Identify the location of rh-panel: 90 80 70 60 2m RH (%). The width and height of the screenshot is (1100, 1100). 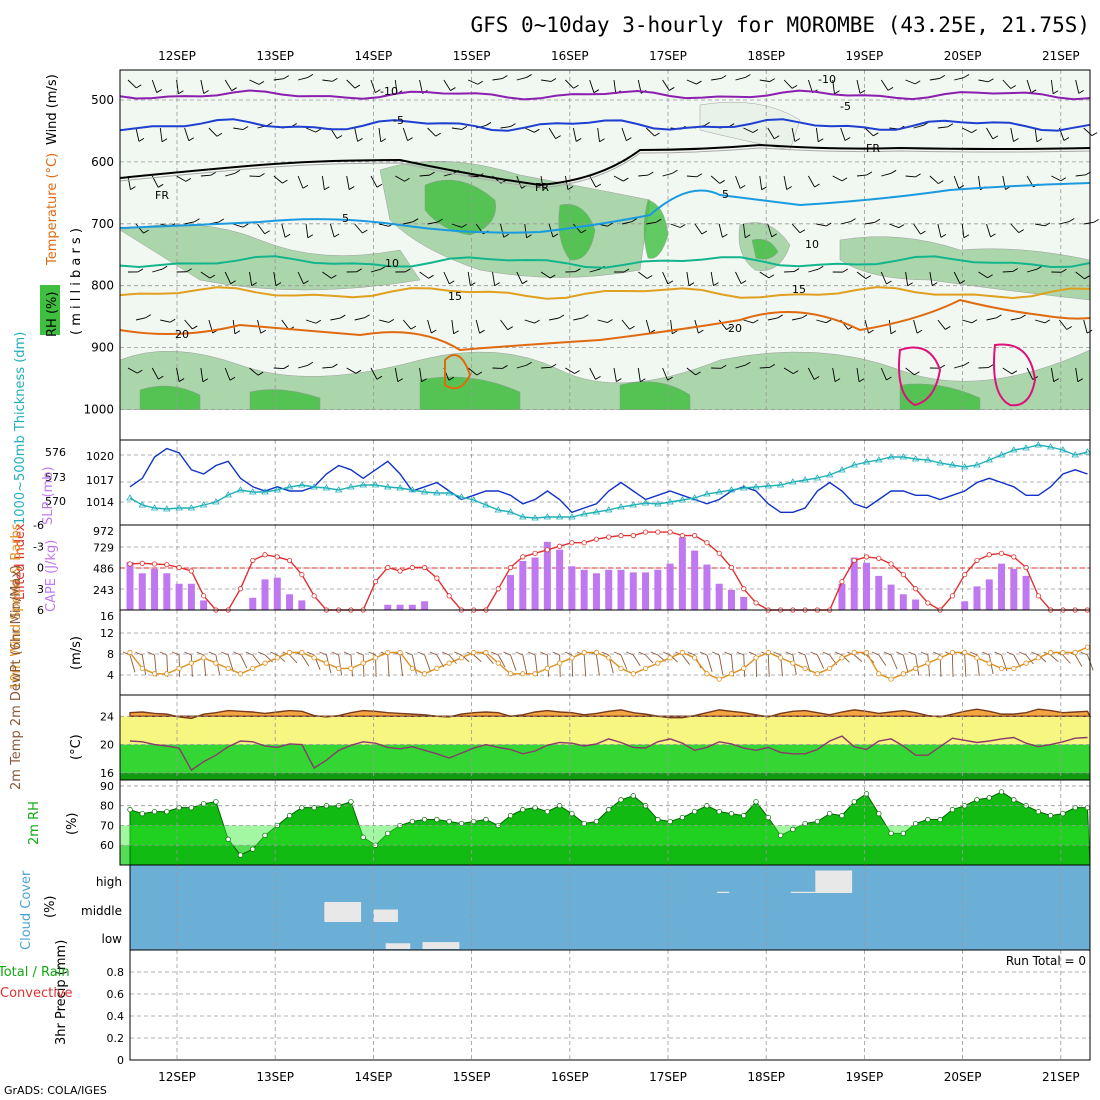
(559, 822).